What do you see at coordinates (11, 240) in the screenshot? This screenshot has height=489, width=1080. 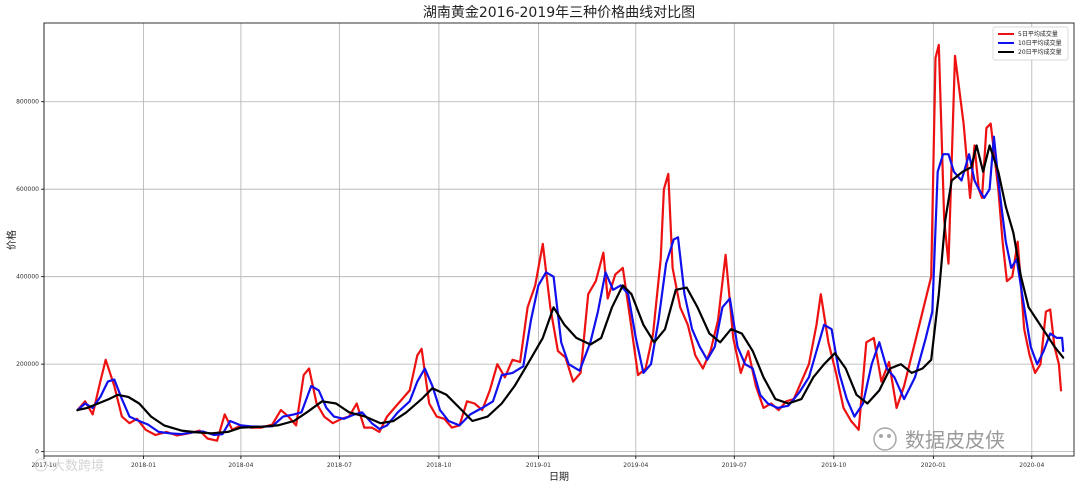 I see `y-axis-label: 价格` at bounding box center [11, 240].